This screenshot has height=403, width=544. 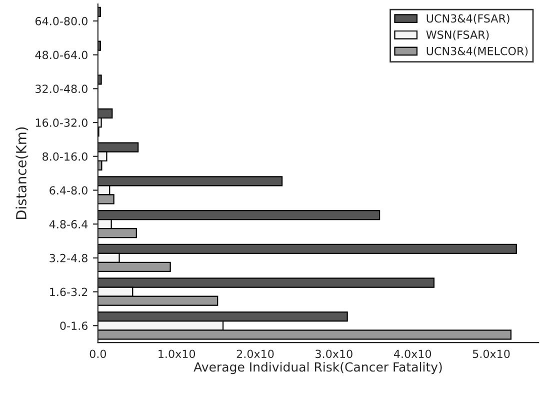 What do you see at coordinates (318, 368) in the screenshot?
I see `x-axis-title: Average Individual Risk(Cancer Fatality)` at bounding box center [318, 368].